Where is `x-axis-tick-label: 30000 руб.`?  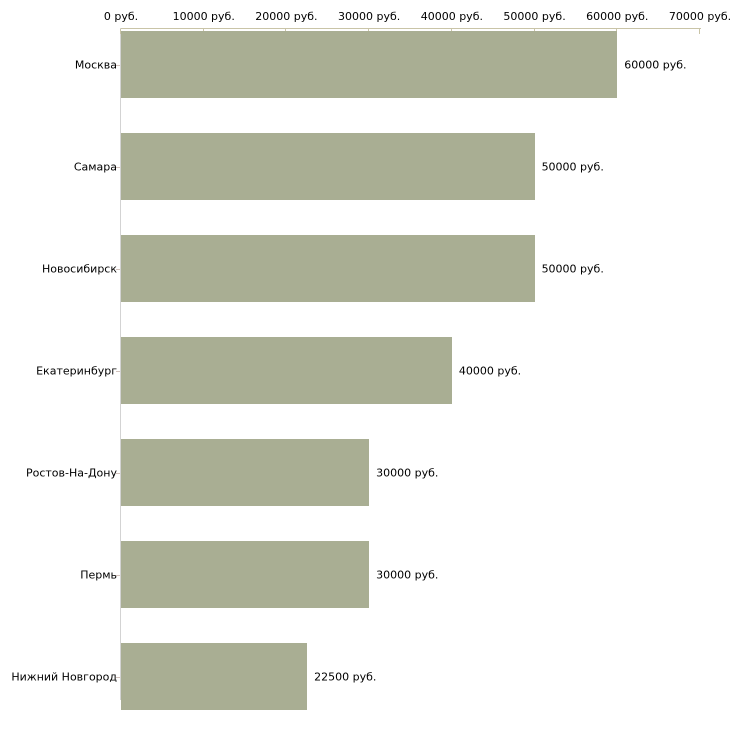
x-axis-tick-label: 30000 руб. is located at coordinates (369, 16).